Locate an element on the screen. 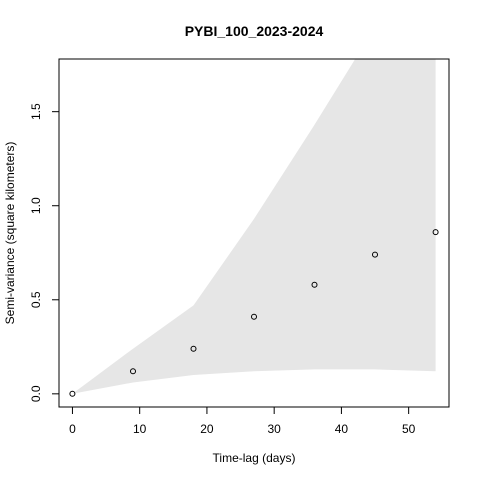 The image size is (480, 480). x-tick-label: 40 is located at coordinates (342, 429).